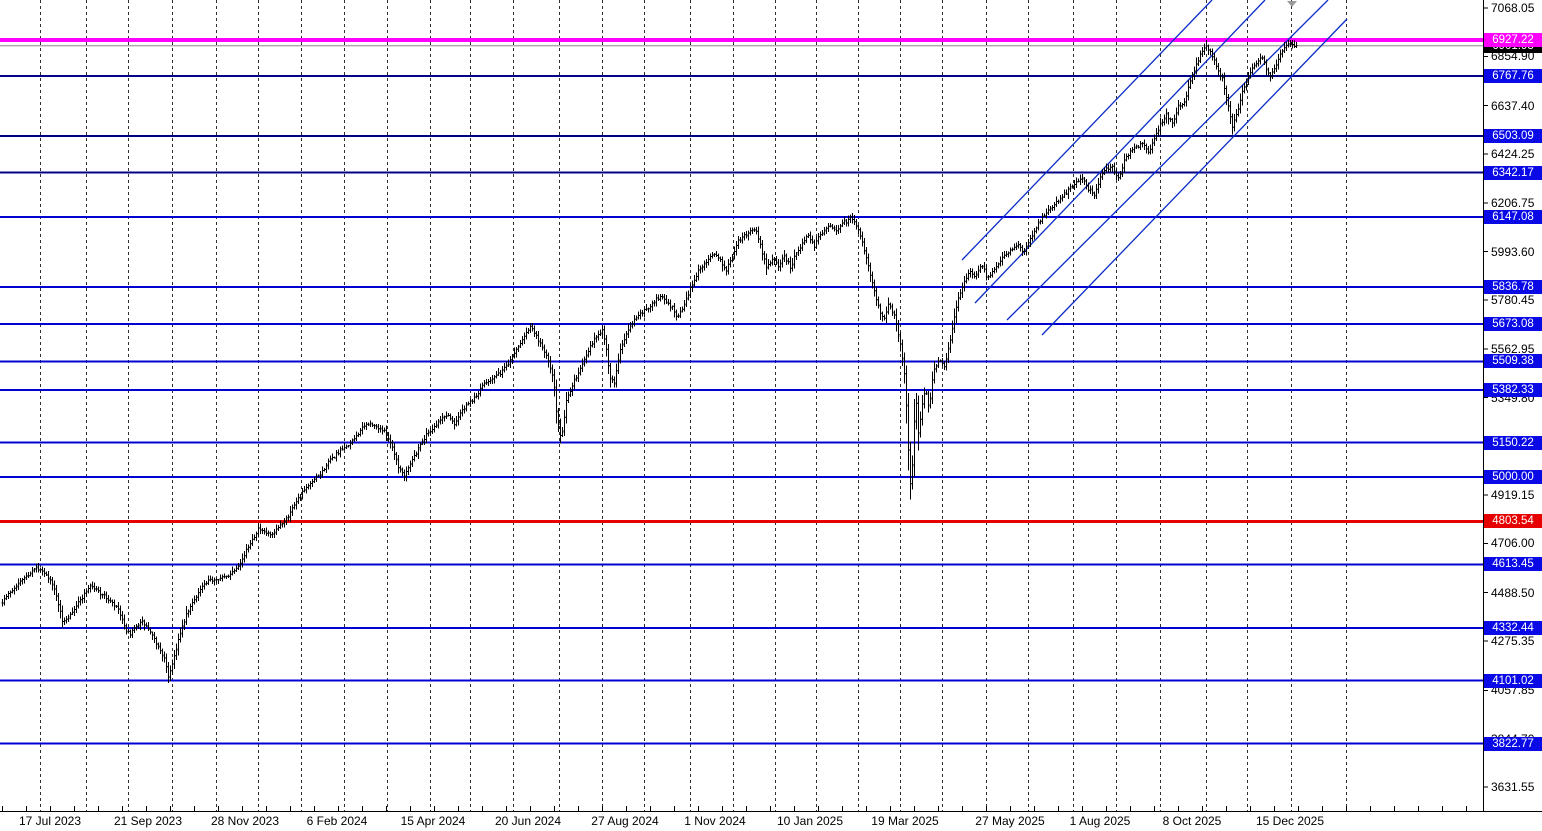 The image size is (1542, 831). Describe the element at coordinates (1513, 217) in the screenshot. I see `price-level-badge: 6147.08` at that location.